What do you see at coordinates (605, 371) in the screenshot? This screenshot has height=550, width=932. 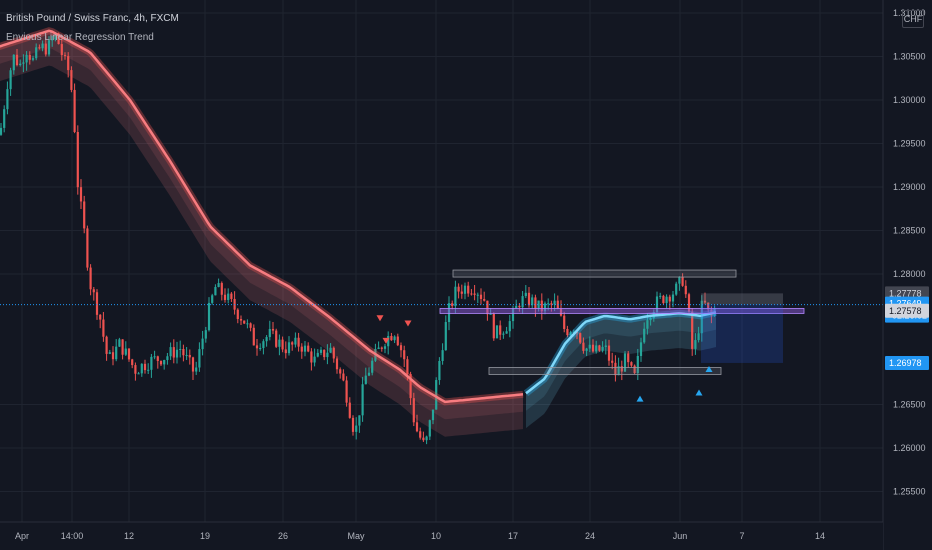 I see `support-zone` at bounding box center [605, 371].